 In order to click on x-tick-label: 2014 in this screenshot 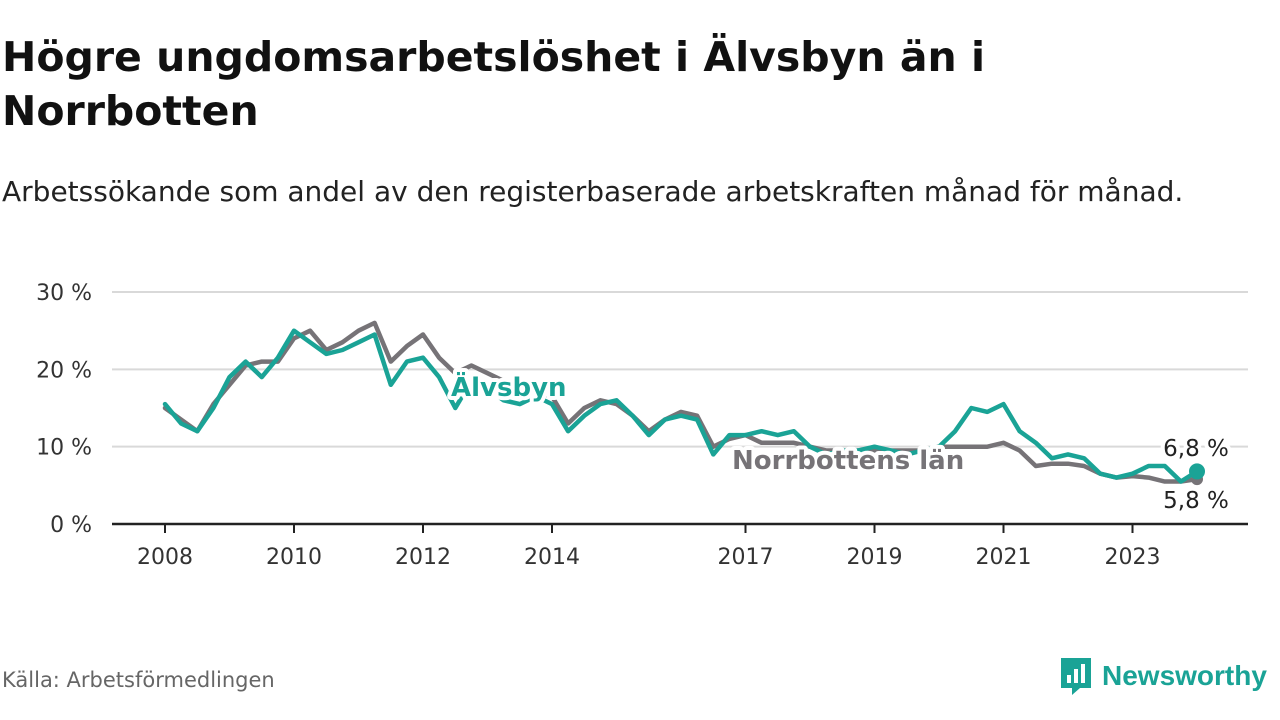, I will do `click(552, 557)`.